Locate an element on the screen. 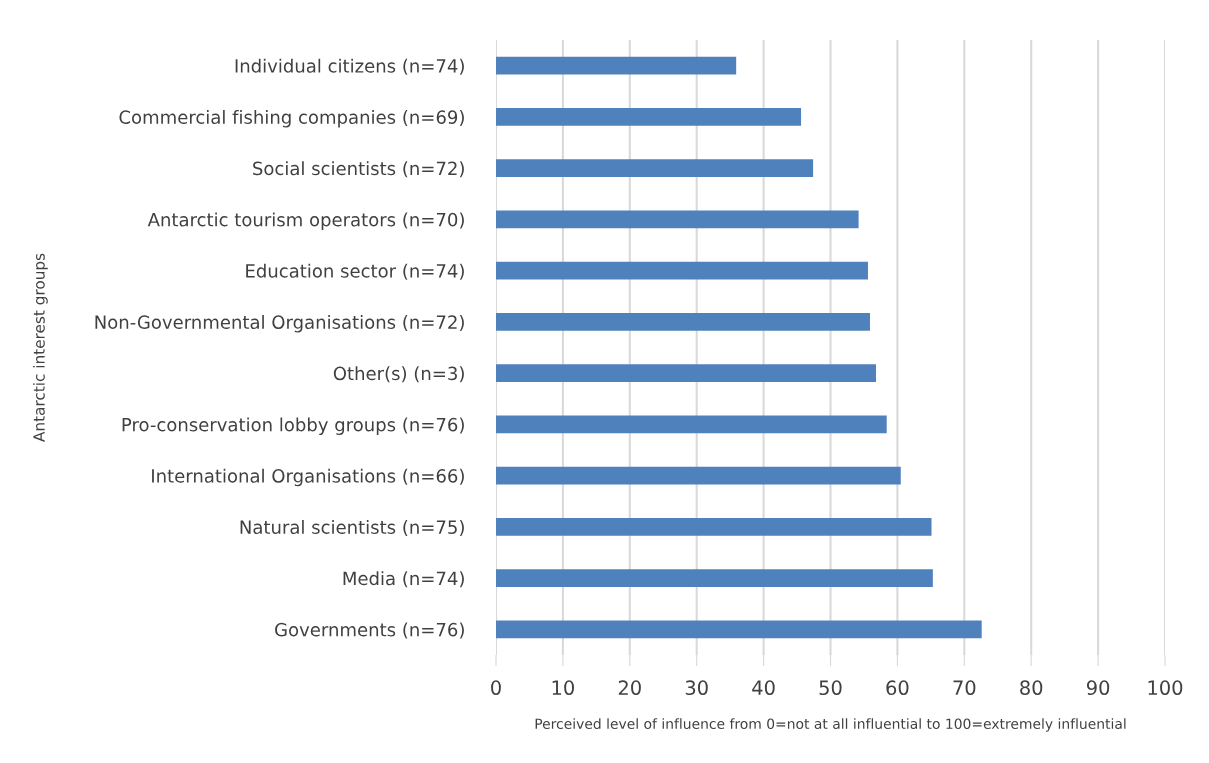 The width and height of the screenshot is (1209, 763). x-tick-label: 50 is located at coordinates (830, 688).